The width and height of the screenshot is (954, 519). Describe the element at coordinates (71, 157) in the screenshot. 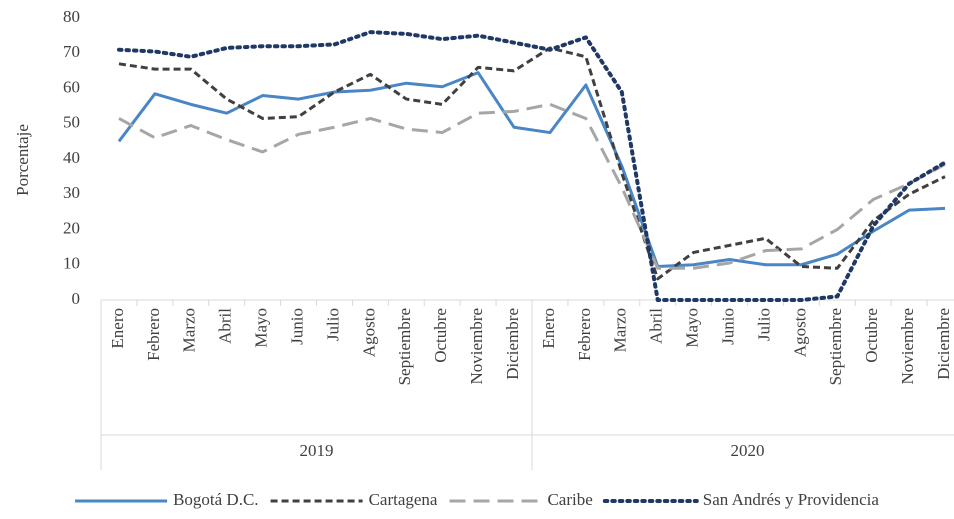

I see `y-tick-label: 40` at that location.